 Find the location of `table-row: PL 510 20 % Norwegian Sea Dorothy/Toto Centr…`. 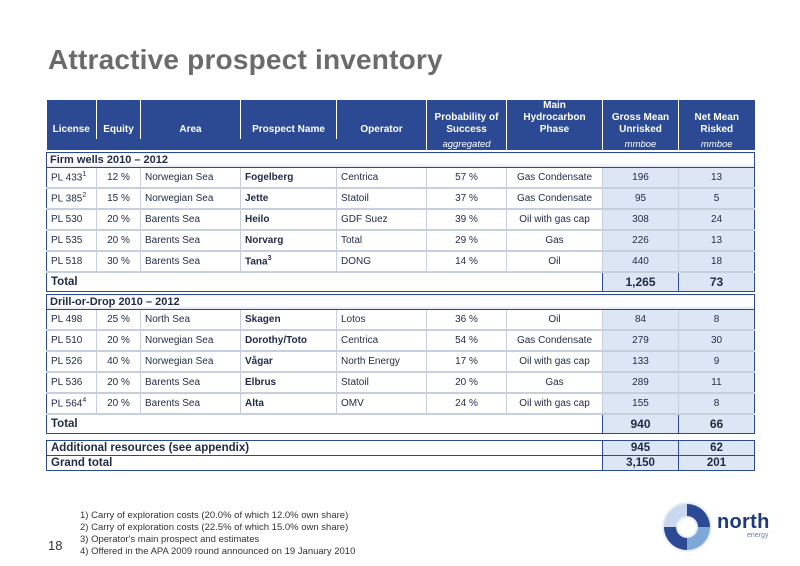

table-row: PL 510 20 % Norwegian Sea Dorothy/Toto Centr… is located at coordinates (400, 341).